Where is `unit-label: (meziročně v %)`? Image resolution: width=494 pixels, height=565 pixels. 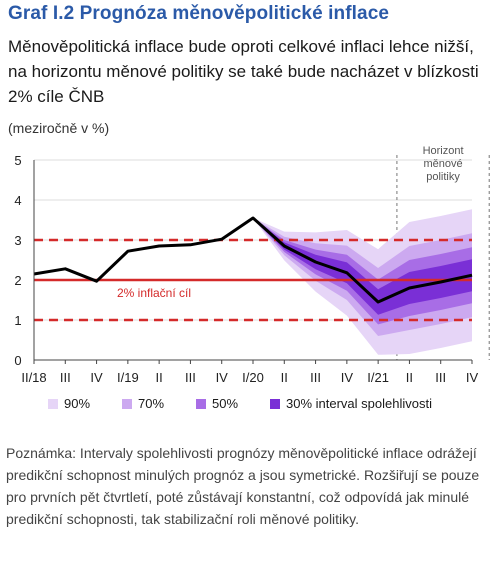
unit-label: (meziročně v %) is located at coordinates (59, 128).